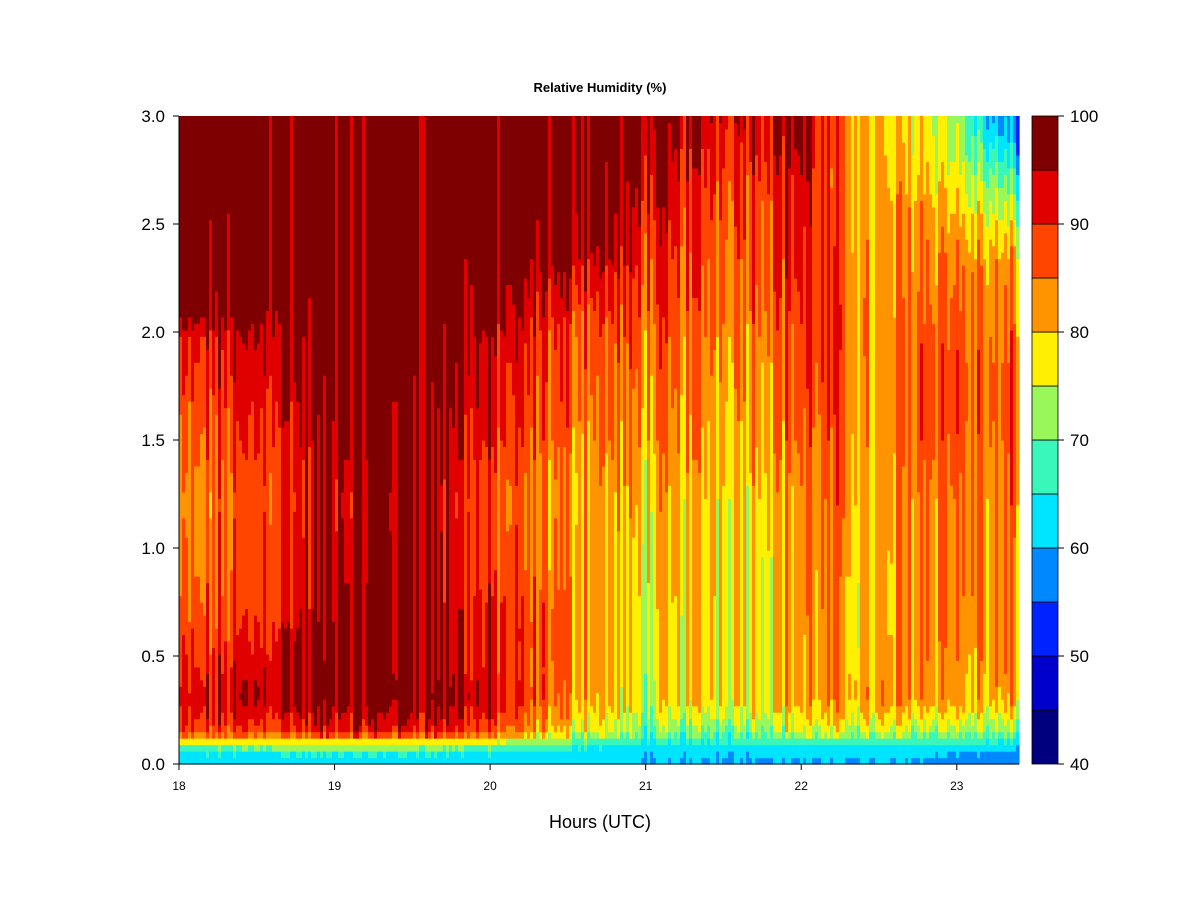 This screenshot has height=900, width=1200. I want to click on colorbar-tick-label: 70, so click(1079, 440).